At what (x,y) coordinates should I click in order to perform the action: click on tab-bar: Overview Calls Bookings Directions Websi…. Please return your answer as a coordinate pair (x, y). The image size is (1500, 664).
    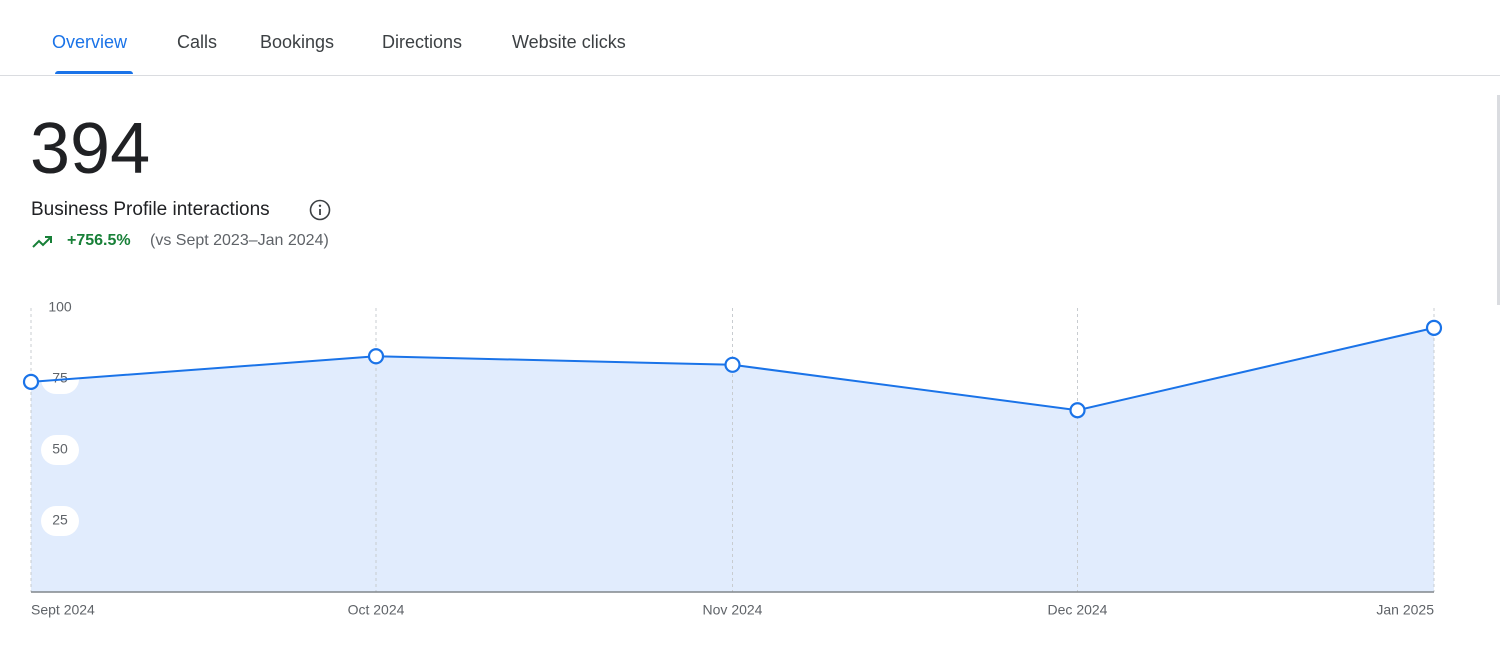
    Looking at the image, I should click on (750, 38).